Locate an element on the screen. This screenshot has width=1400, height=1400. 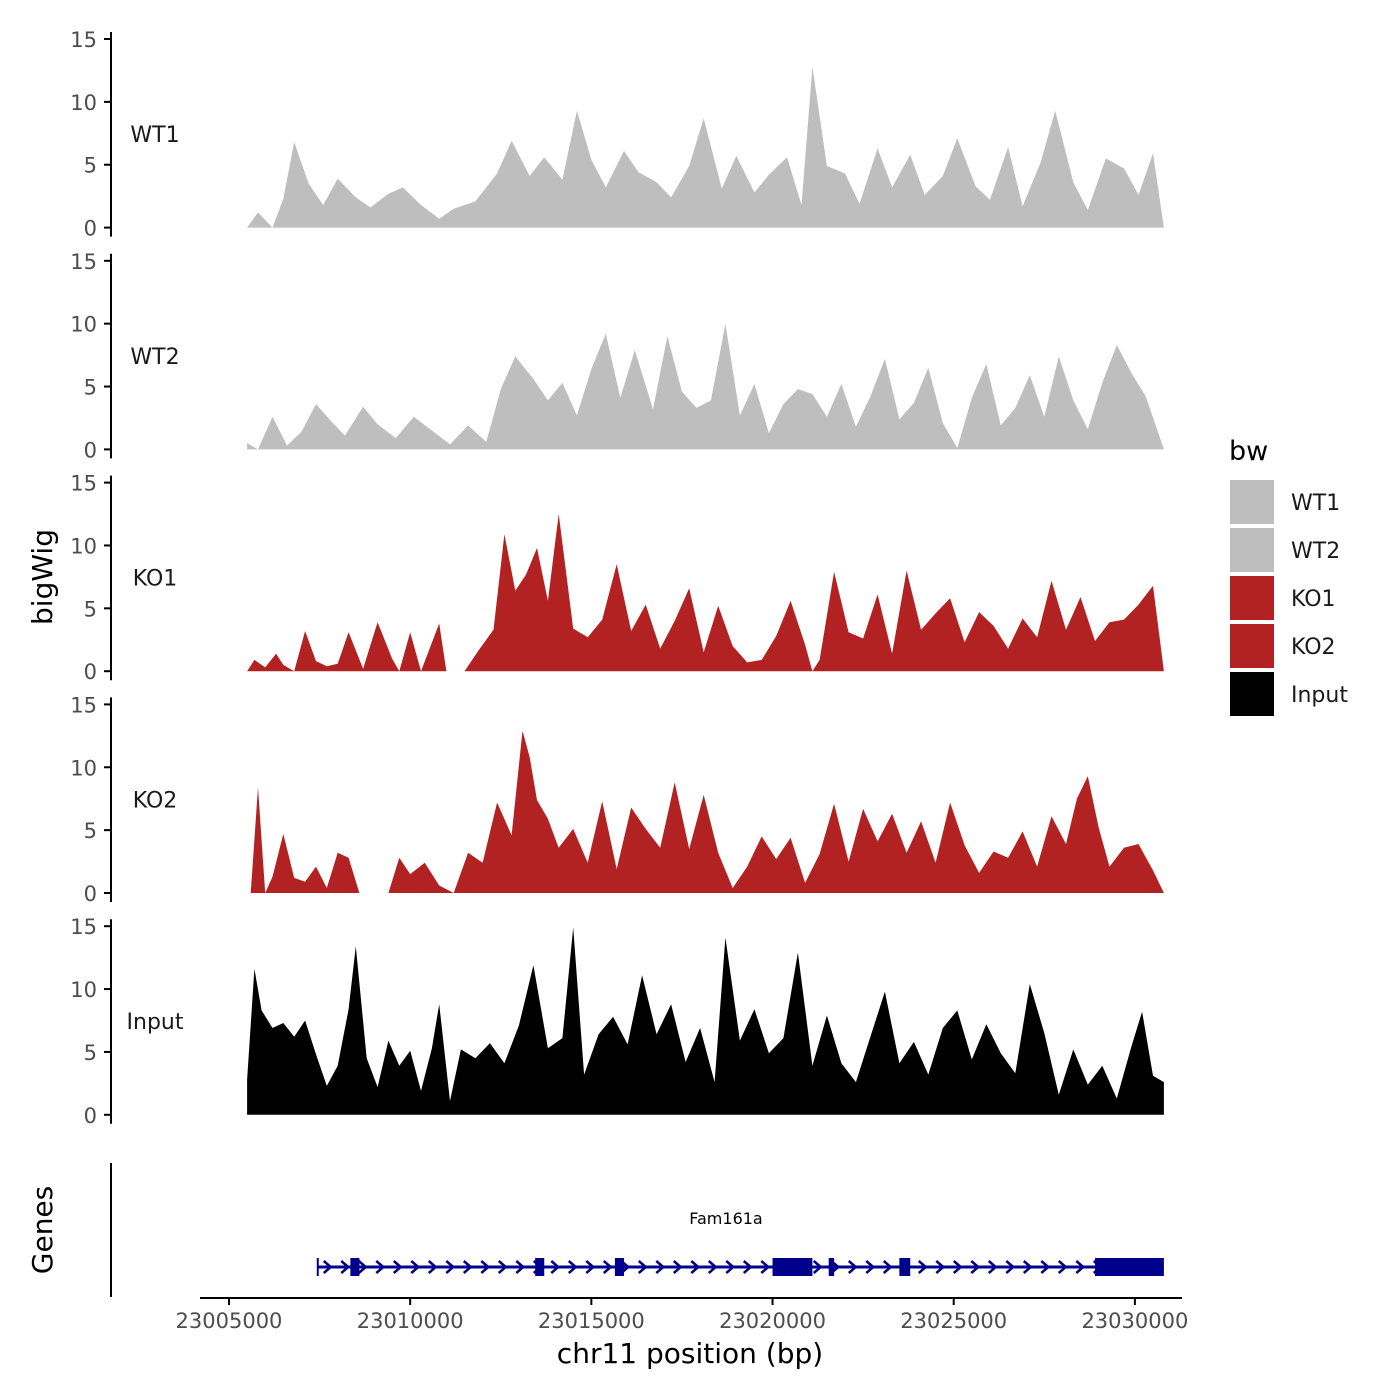
legend-item-input: Input is located at coordinates (1289, 694).